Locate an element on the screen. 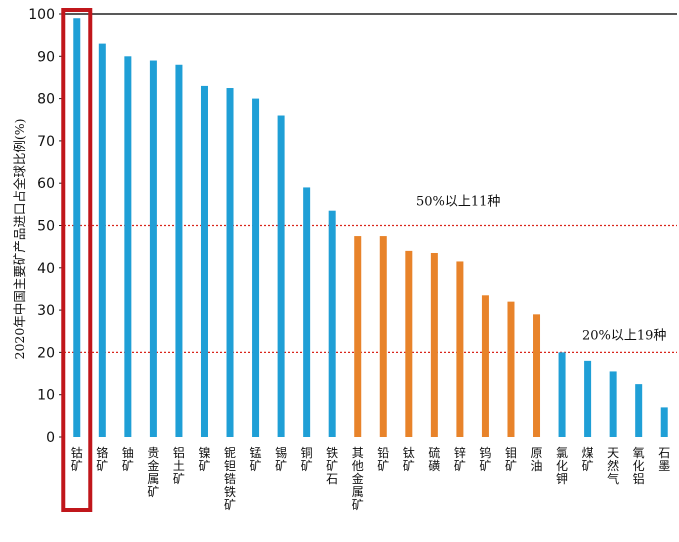 The width and height of the screenshot is (679, 542). highlight-box is located at coordinates (77, 260).